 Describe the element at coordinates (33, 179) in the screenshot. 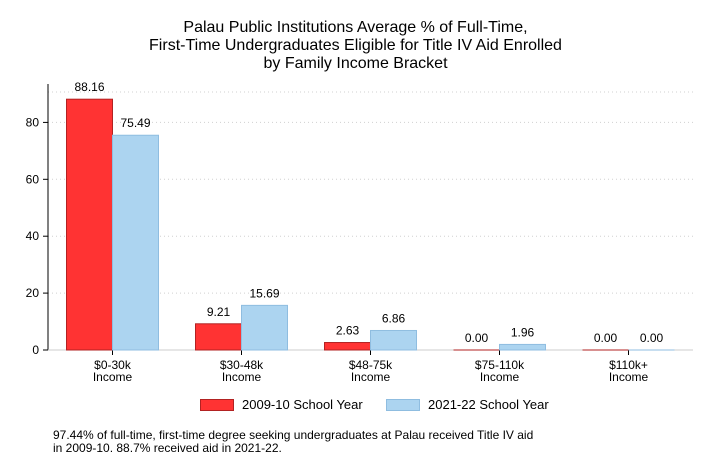

I see `y-tick-label: 60` at that location.